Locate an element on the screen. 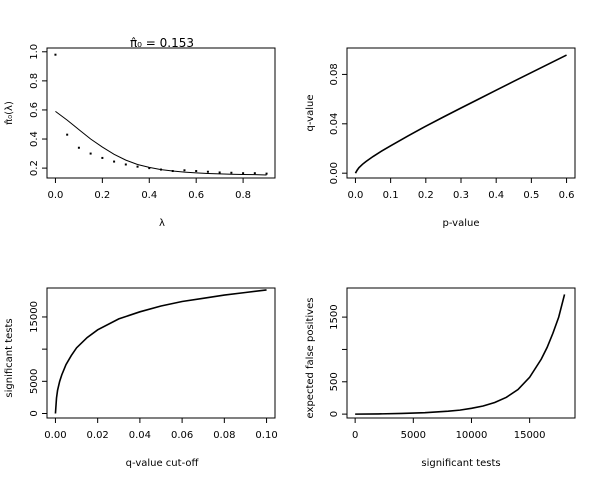 This screenshot has width=600, height=480. y-tick-label: 15000 is located at coordinates (34, 317).